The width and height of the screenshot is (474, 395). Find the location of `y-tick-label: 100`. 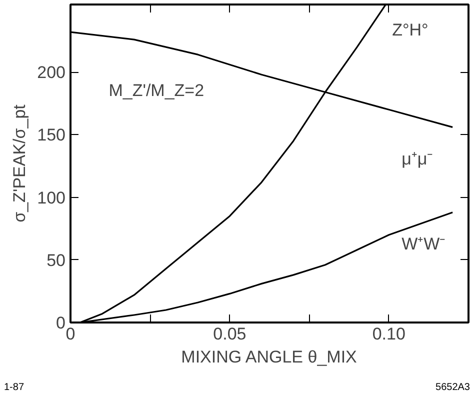

y-tick-label: 100 is located at coordinates (51, 198).